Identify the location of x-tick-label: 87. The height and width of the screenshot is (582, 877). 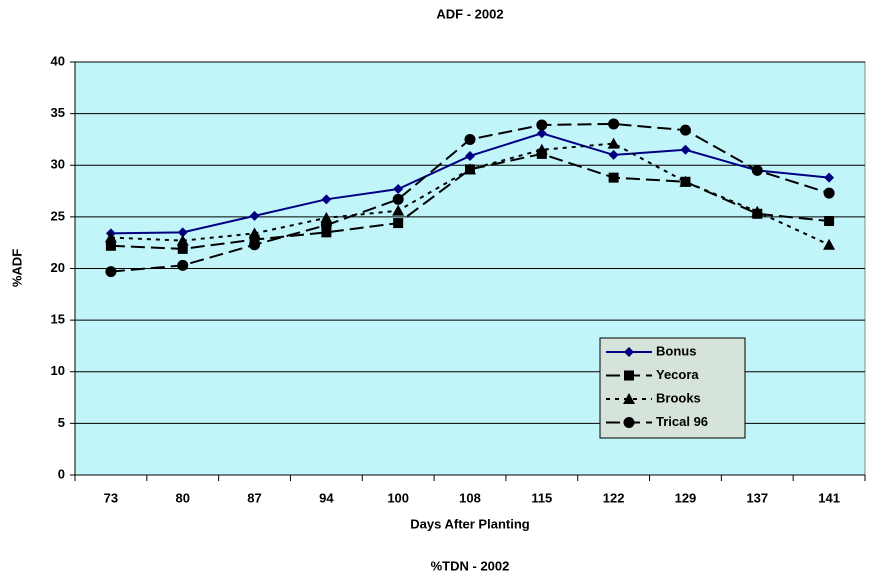
(254, 497).